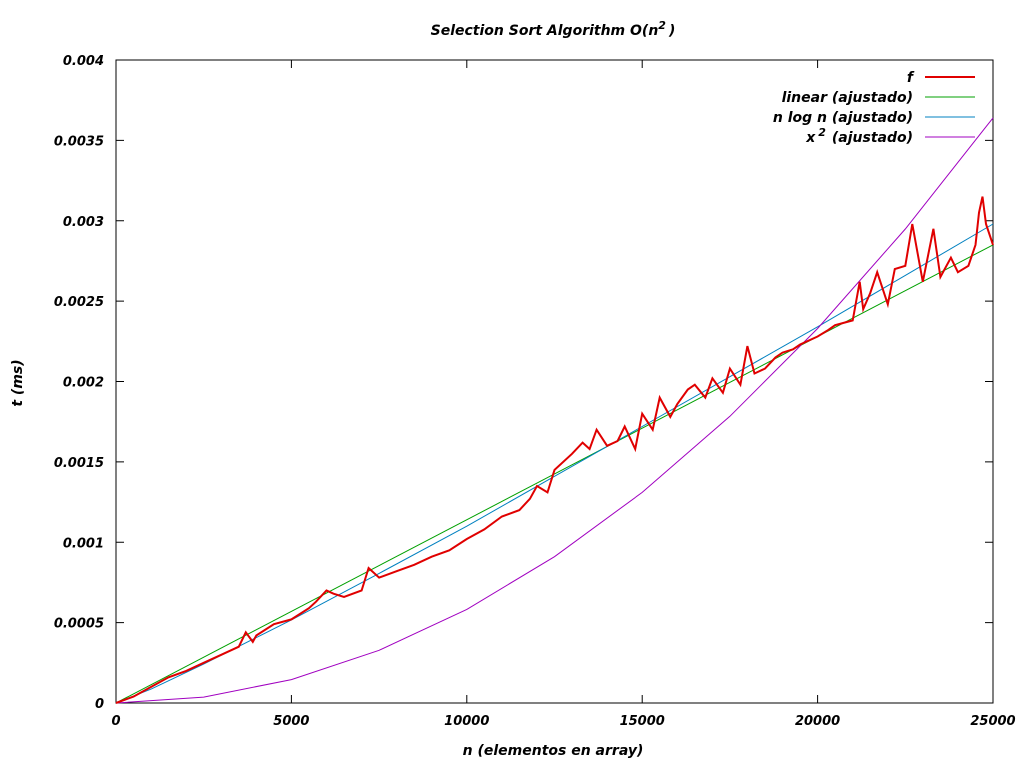  I want to click on y-tick-label: 0.002, so click(83, 383).